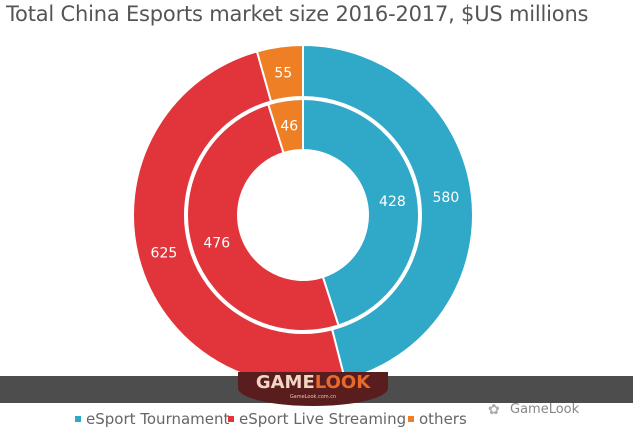 The image size is (633, 437). Describe the element at coordinates (545, 409) in the screenshot. I see `watermark-account: GameLook` at that location.